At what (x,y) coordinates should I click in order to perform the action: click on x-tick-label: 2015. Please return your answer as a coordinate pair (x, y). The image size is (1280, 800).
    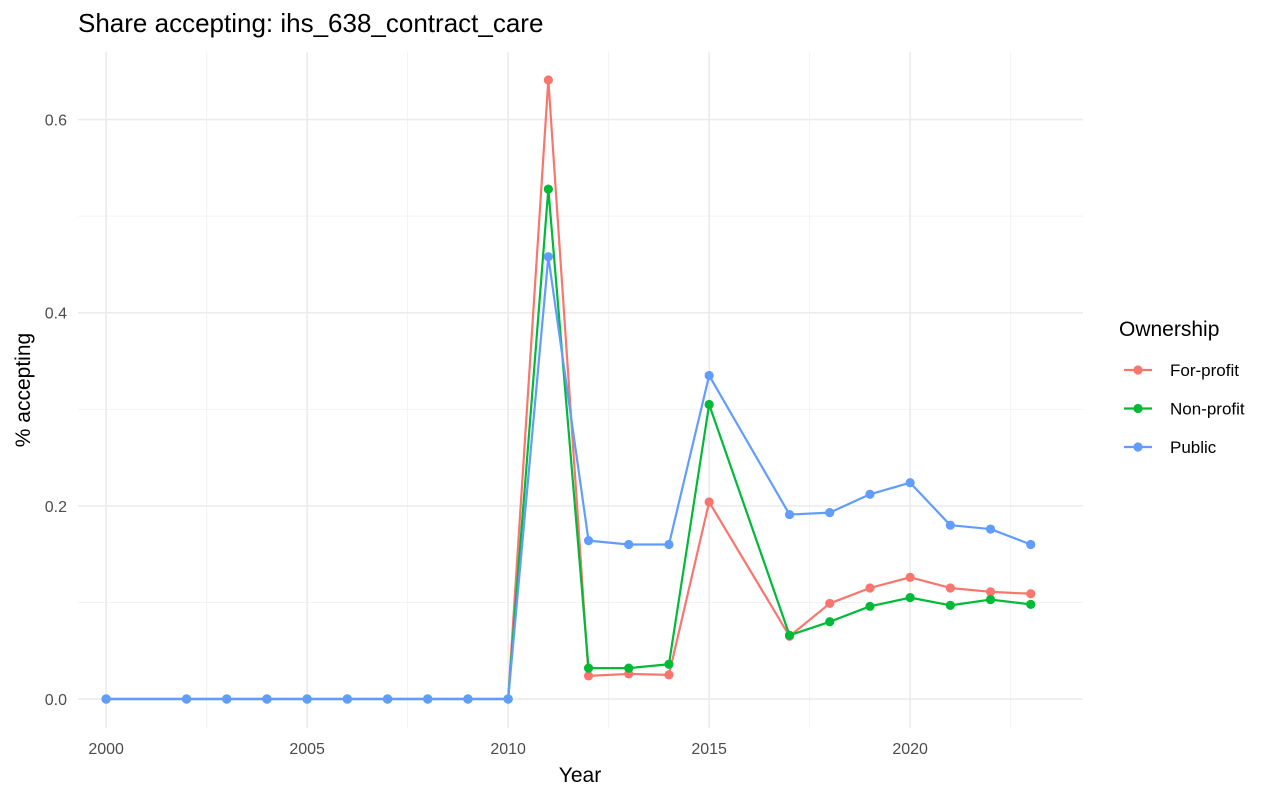
    Looking at the image, I should click on (709, 749).